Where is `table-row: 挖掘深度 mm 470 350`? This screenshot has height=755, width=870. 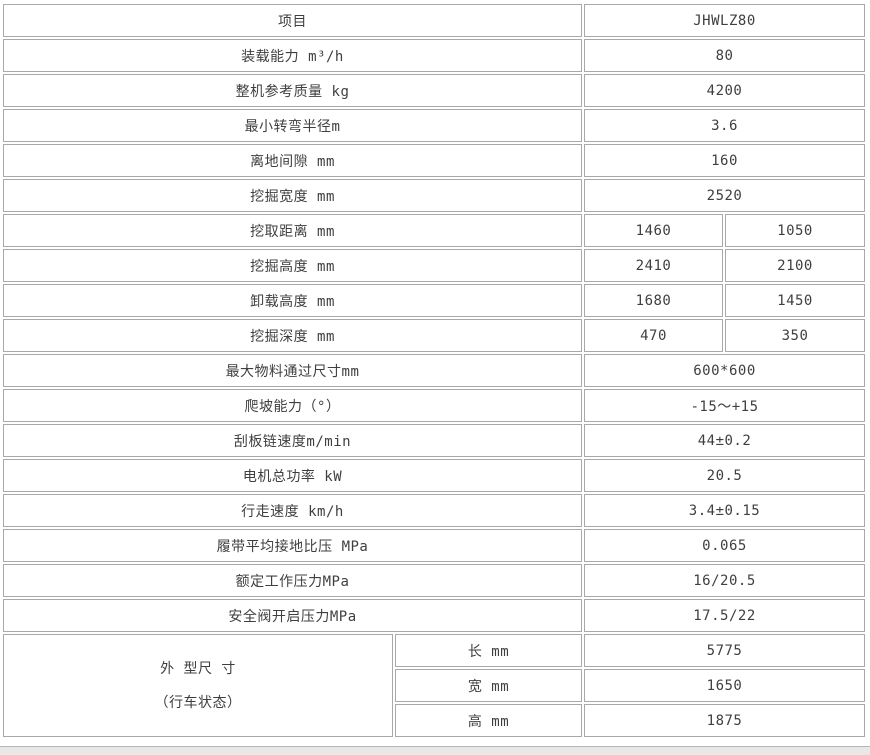
table-row: 挖掘深度 mm 470 350 is located at coordinates (434, 335).